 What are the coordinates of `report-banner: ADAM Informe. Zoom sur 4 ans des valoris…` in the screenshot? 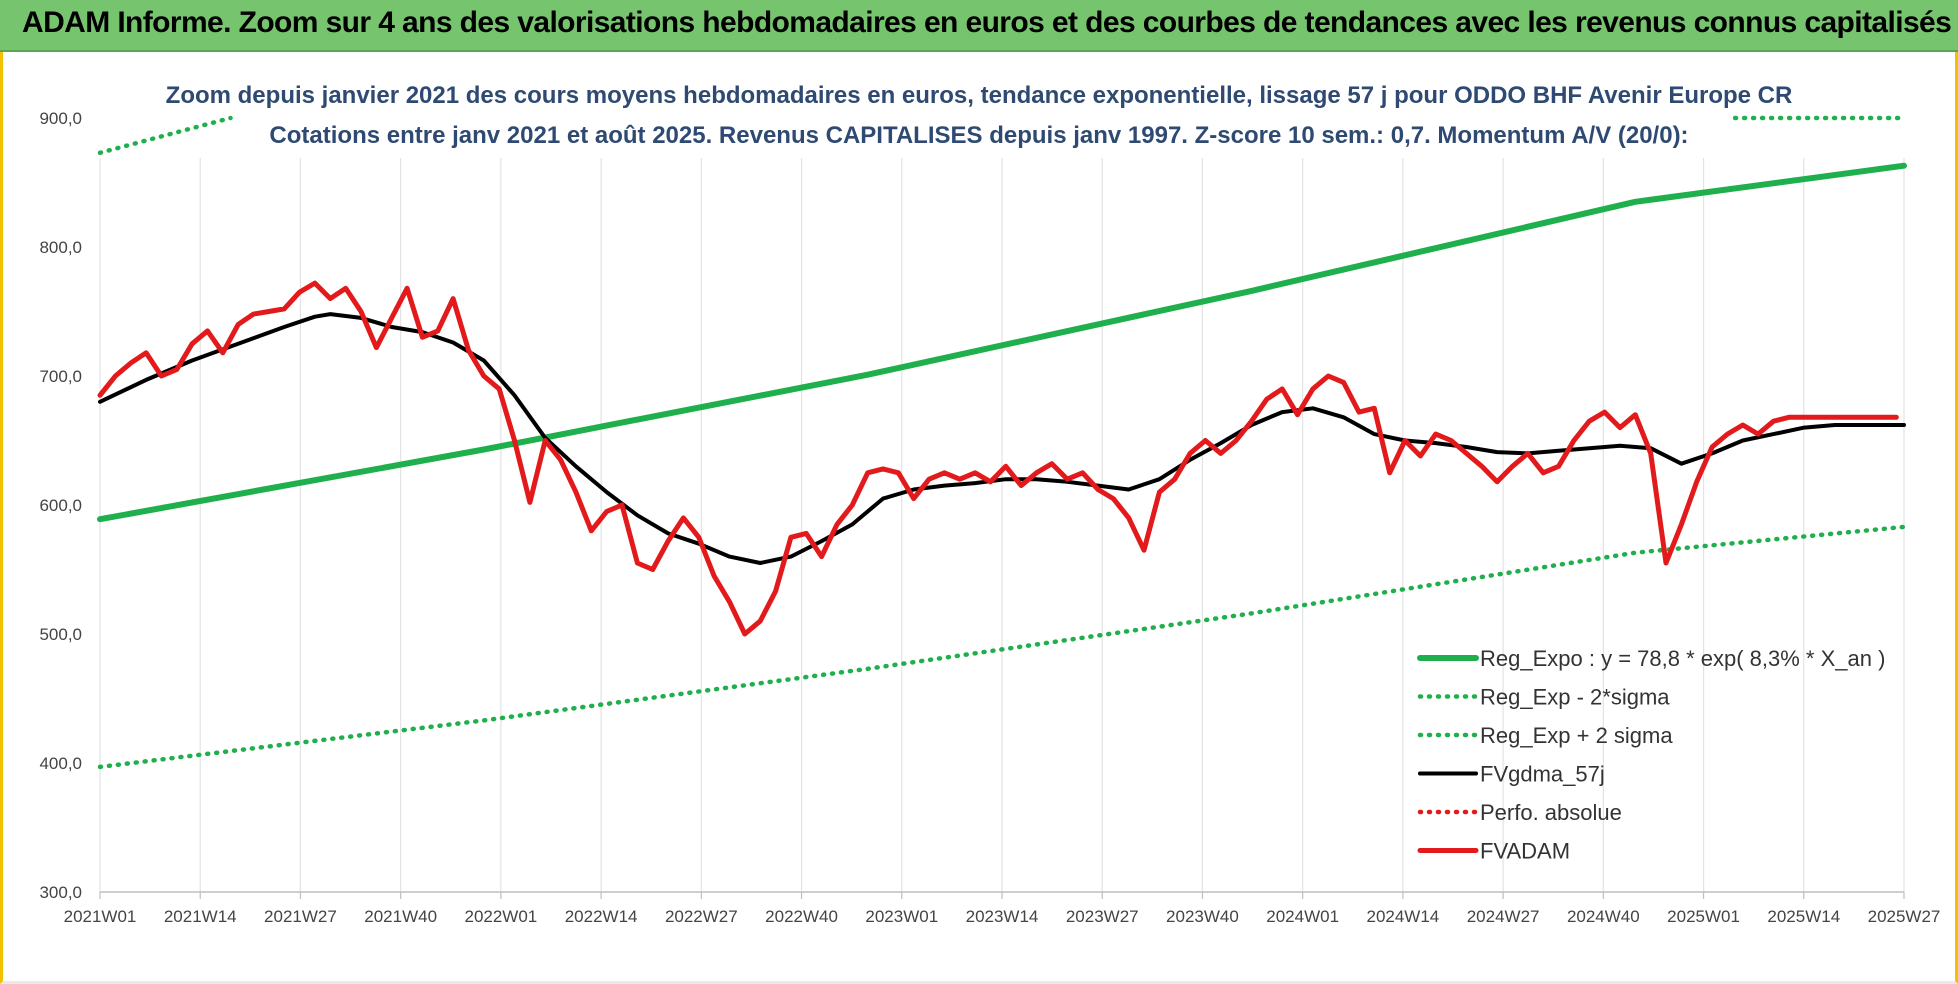 It's located at (979, 26).